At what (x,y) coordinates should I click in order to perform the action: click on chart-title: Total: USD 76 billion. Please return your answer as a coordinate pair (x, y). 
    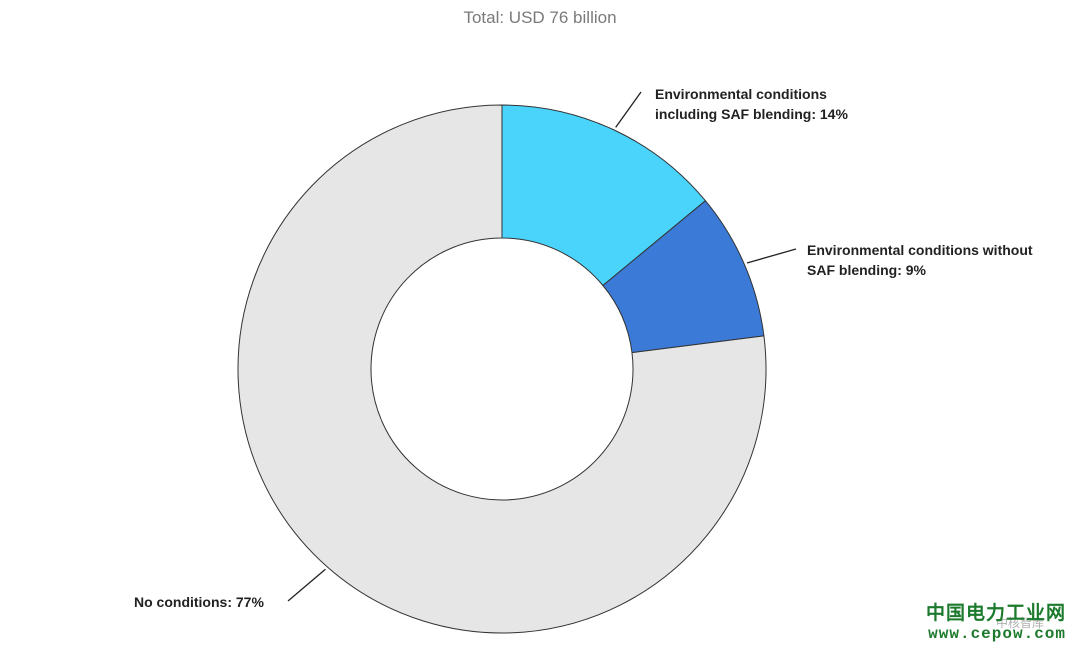
    Looking at the image, I should click on (540, 17).